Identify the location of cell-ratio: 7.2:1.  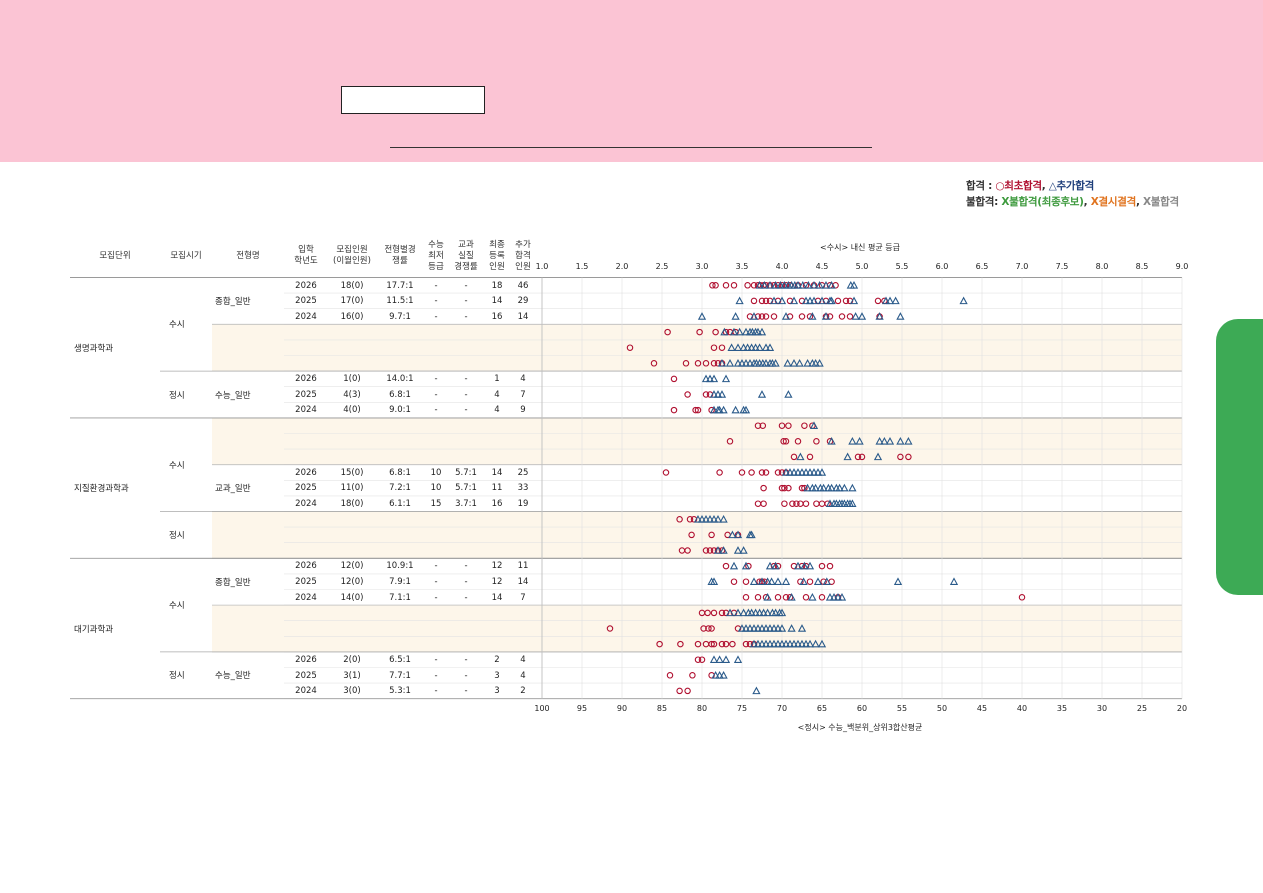
(400, 488).